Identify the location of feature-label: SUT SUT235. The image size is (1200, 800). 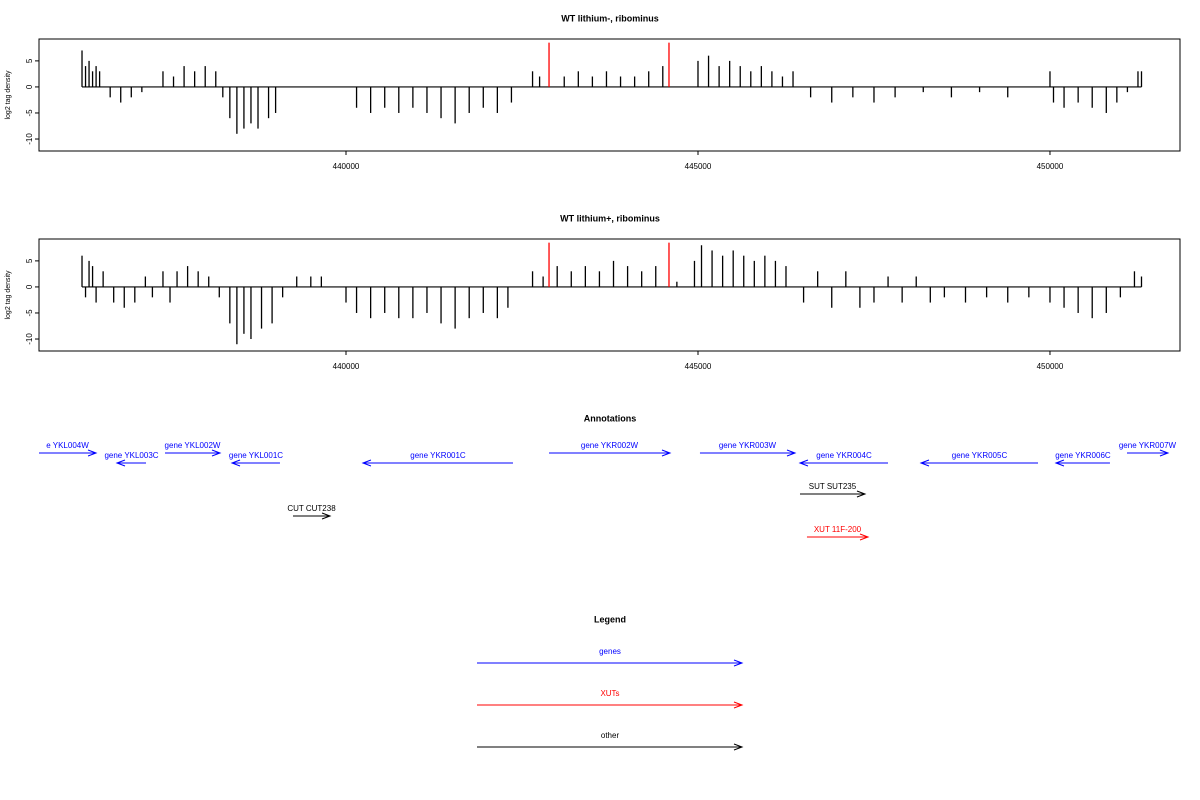
(833, 486).